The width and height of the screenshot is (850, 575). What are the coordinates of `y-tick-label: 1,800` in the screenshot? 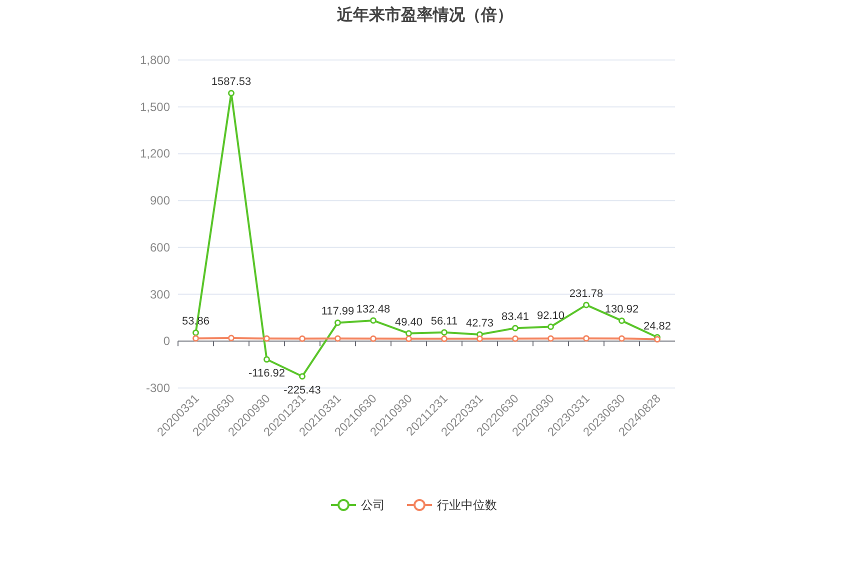 It's located at (155, 60).